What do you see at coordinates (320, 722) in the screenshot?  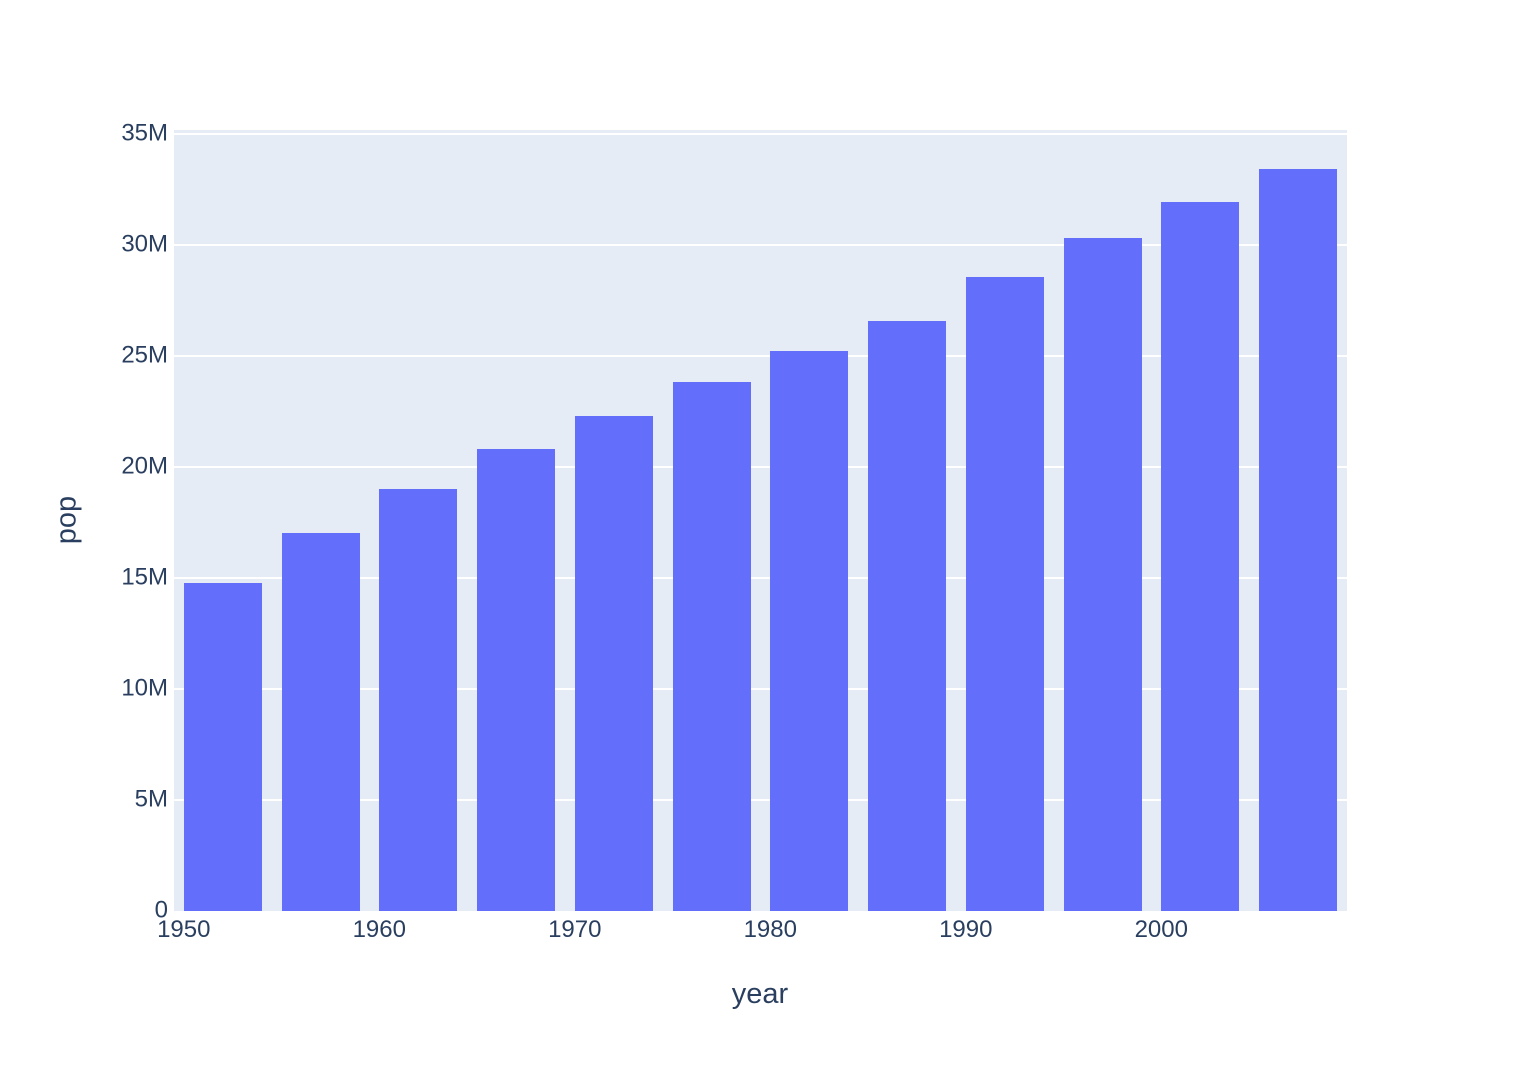 I see `bar-1957` at bounding box center [320, 722].